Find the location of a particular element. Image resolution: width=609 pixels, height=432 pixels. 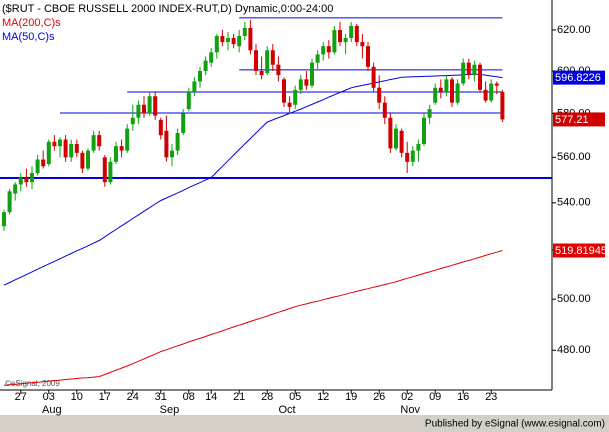

x-tick-label: 23 is located at coordinates (491, 397).